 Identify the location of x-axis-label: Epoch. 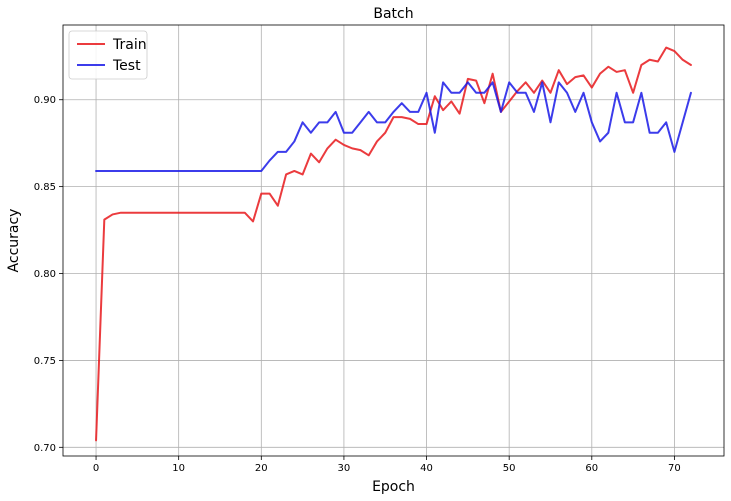
(393, 487).